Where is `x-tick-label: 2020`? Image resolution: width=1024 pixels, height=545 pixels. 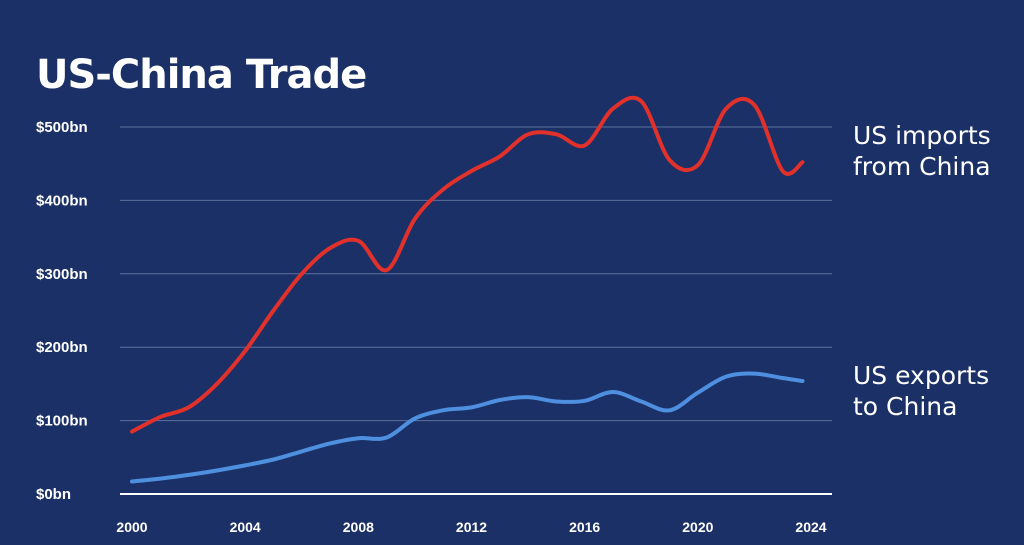 x-tick-label: 2020 is located at coordinates (697, 527).